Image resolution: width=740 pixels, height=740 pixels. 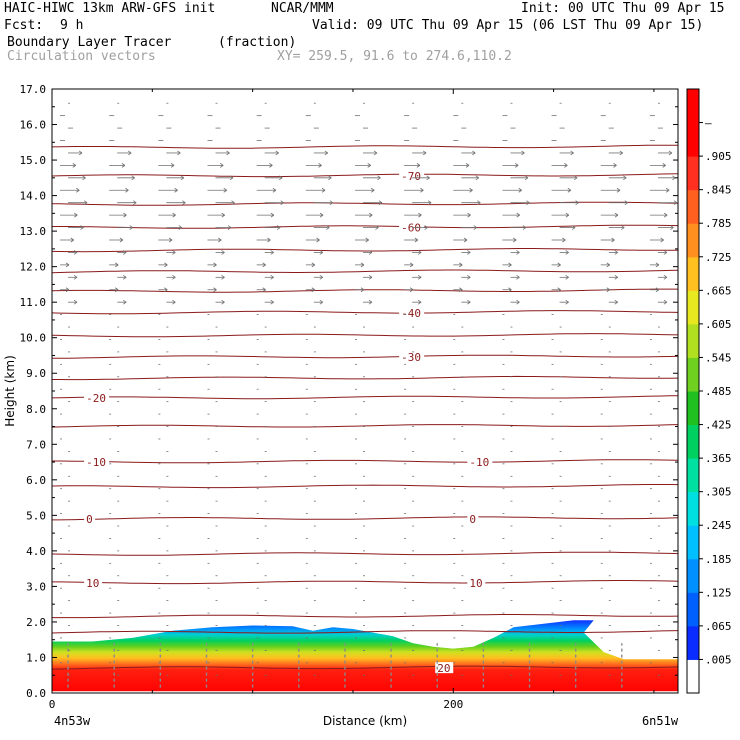 I want to click on tracer-area, so click(x=365, y=656).